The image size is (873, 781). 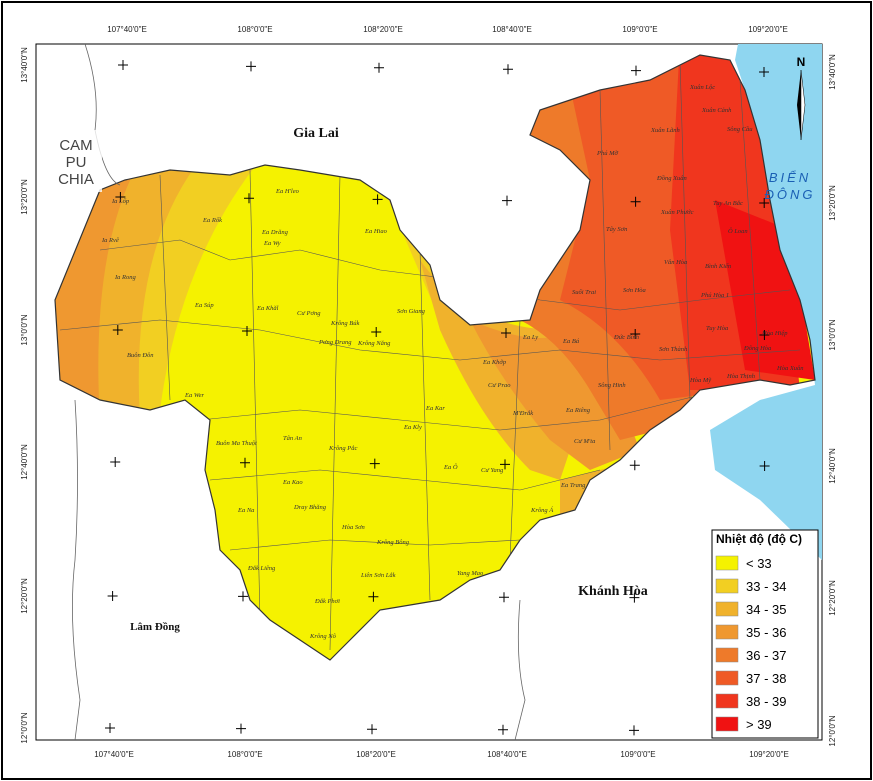 I want to click on commune-label: Ea Wer, so click(x=194, y=395).